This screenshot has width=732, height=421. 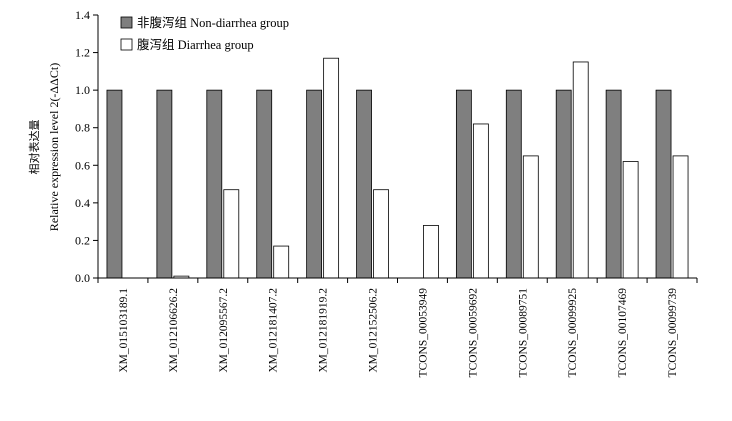 What do you see at coordinates (423, 333) in the screenshot?
I see `x-tick-label: TCONS_00053949` at bounding box center [423, 333].